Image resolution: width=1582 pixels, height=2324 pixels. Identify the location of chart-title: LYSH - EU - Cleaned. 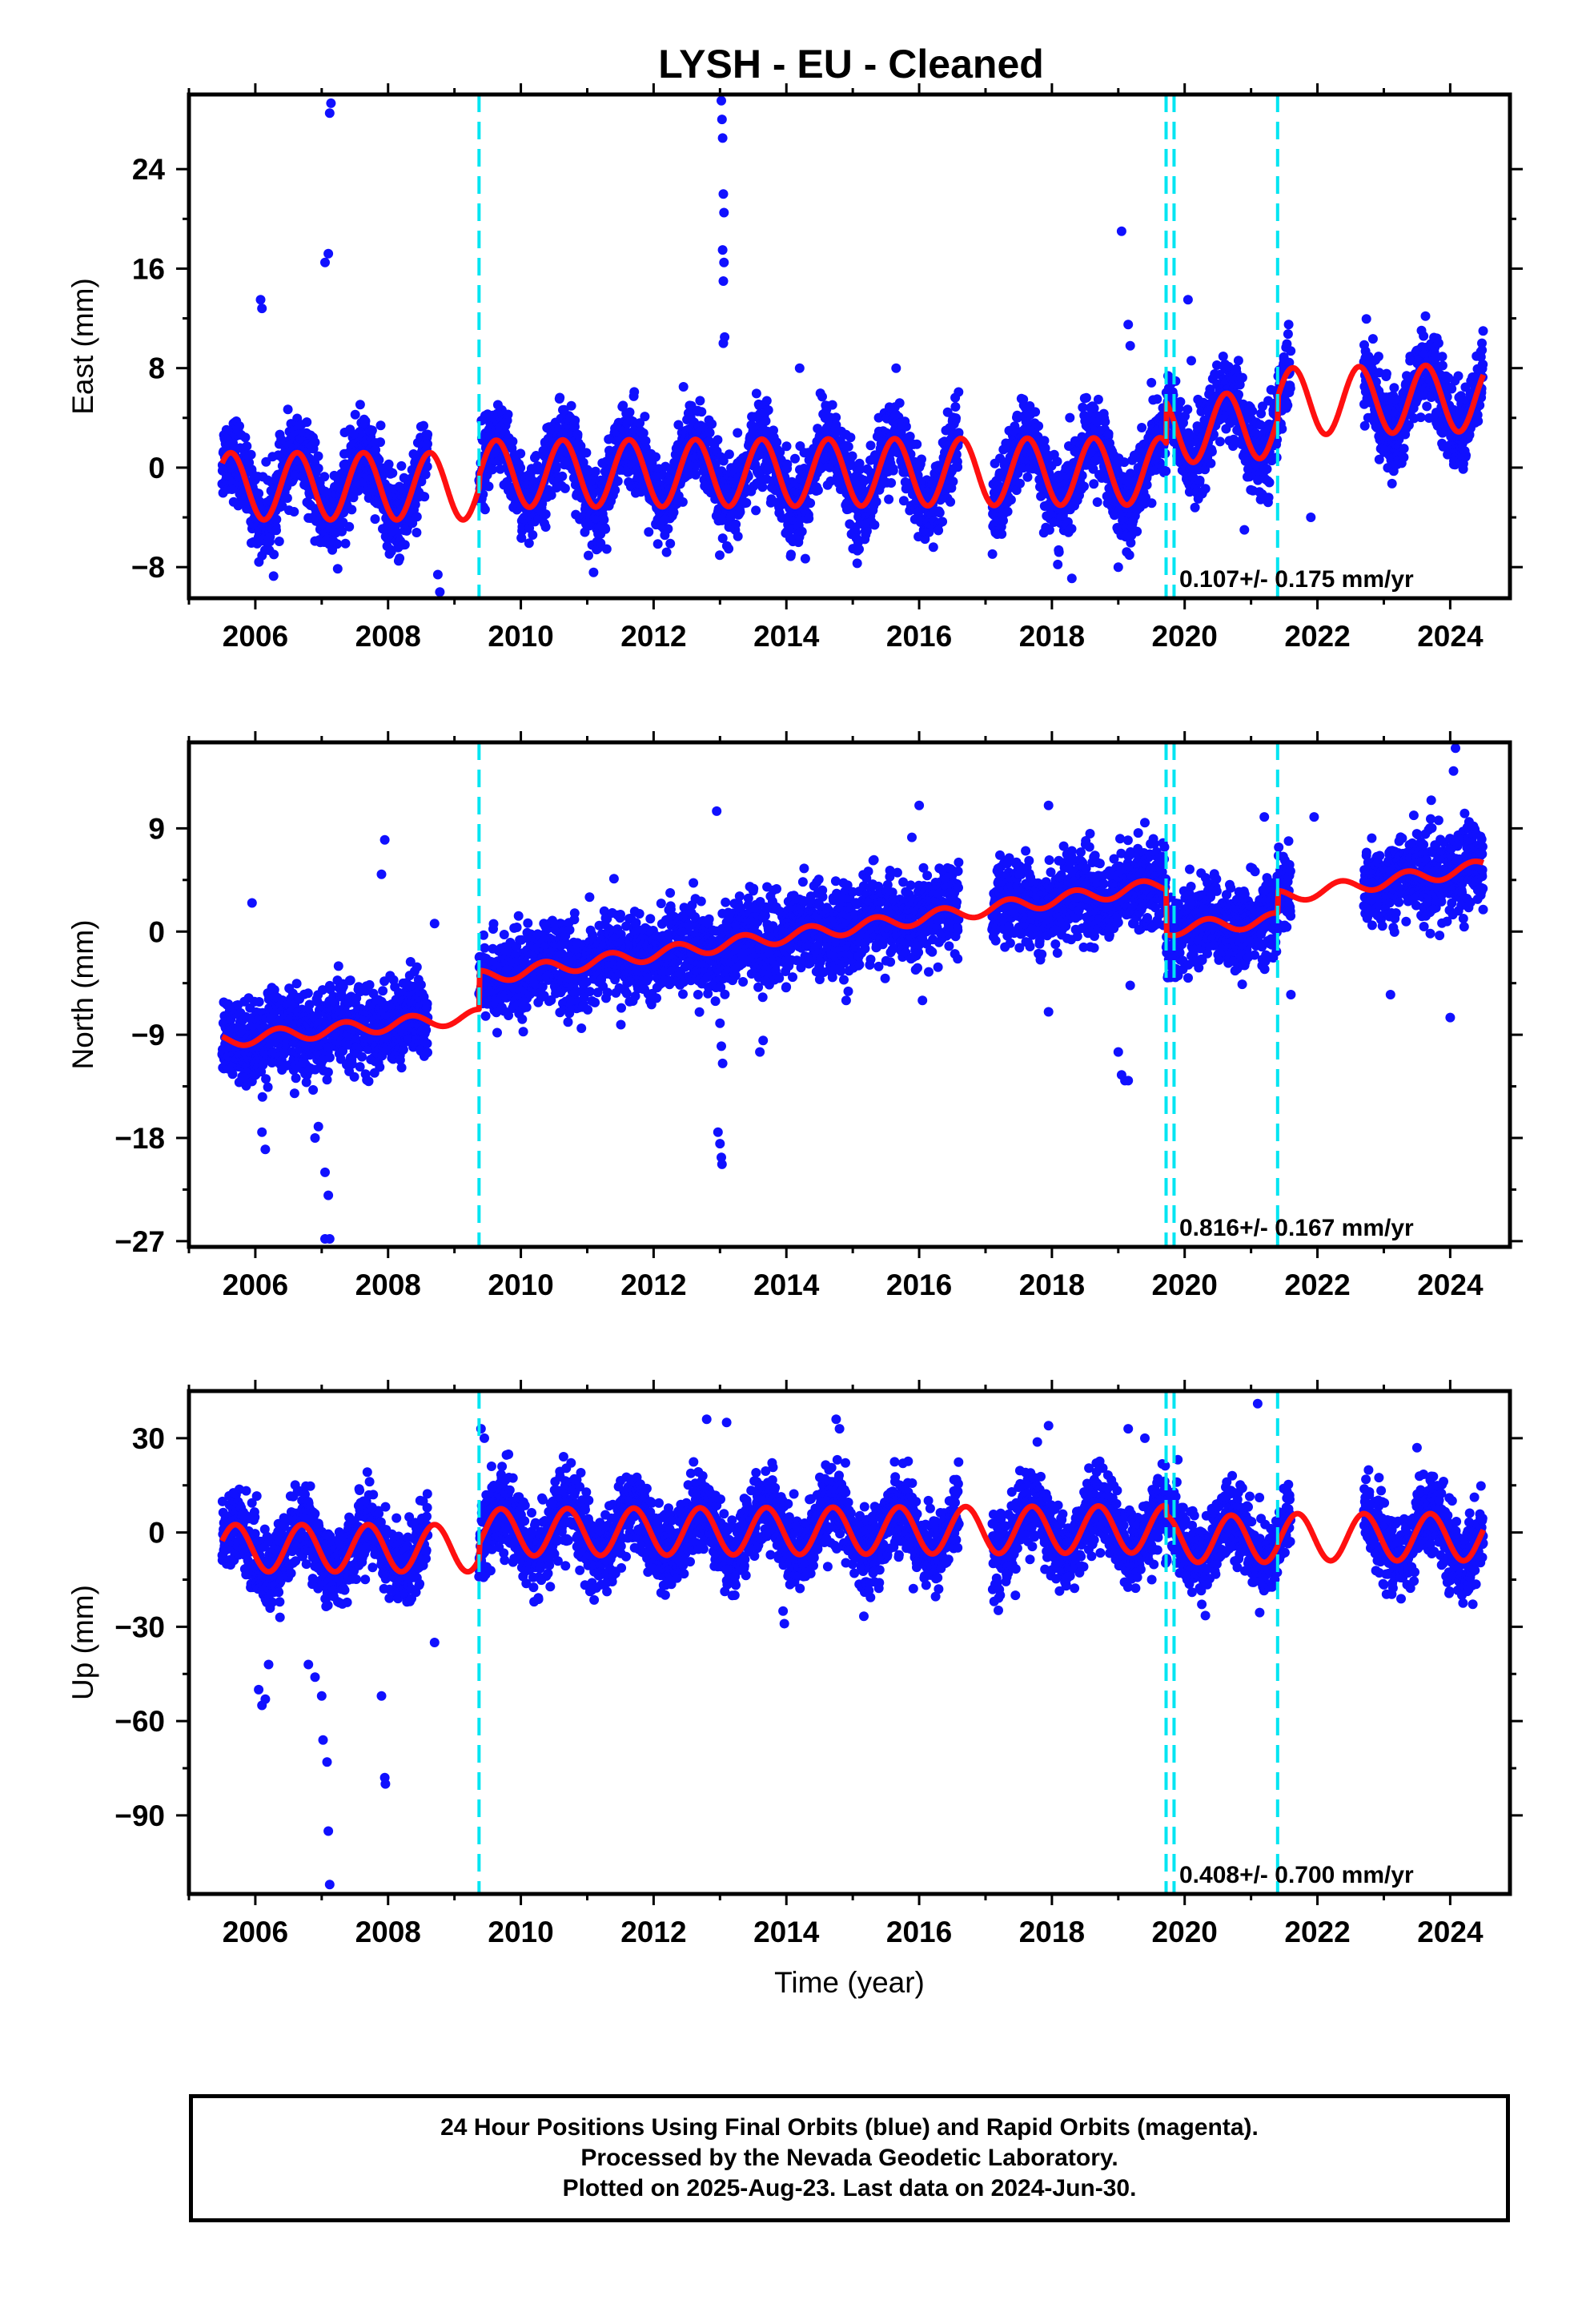
(851, 64).